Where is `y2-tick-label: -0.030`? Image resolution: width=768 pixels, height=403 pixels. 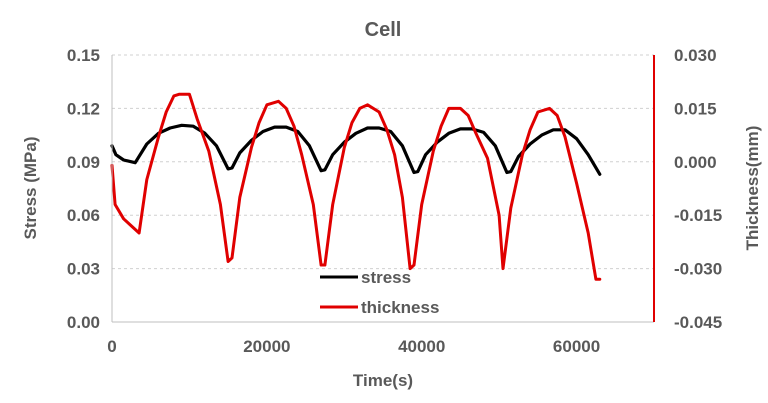 y2-tick-label: -0.030 is located at coordinates (698, 269).